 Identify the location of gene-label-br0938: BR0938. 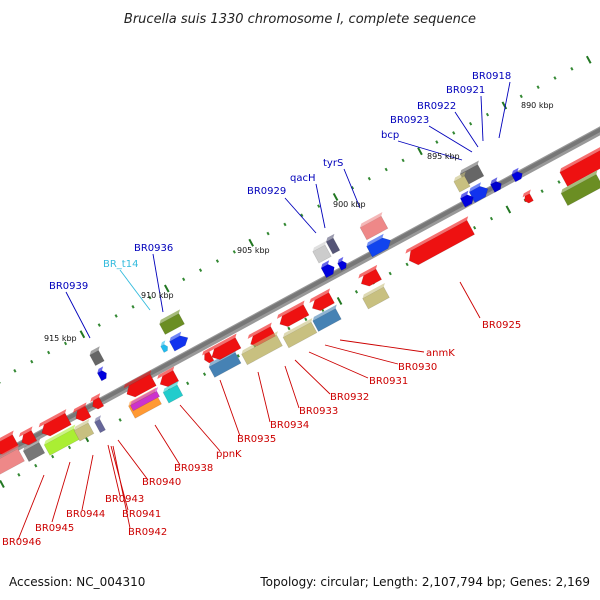
(193, 468).